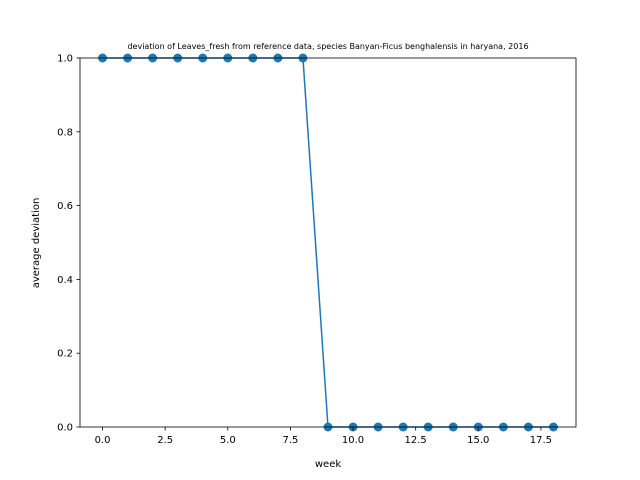  What do you see at coordinates (65, 280) in the screenshot?
I see `y-tick-label: 0.4` at bounding box center [65, 280].